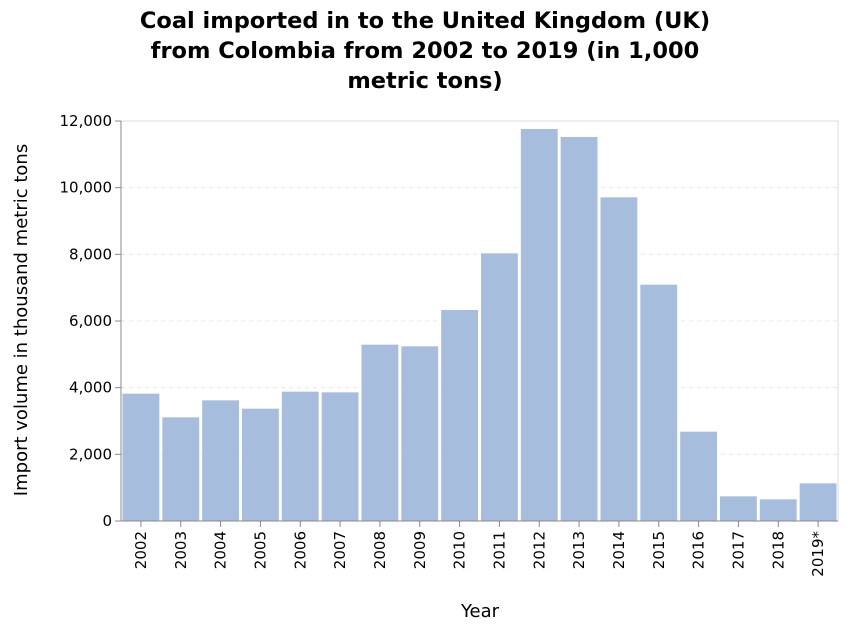 This screenshot has height=632, width=850. I want to click on bar-2010, so click(459, 415).